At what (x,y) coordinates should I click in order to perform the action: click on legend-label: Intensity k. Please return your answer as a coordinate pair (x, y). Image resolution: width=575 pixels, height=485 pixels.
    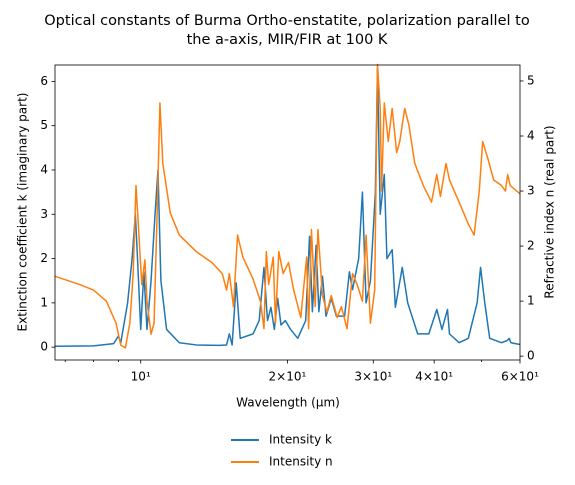
    Looking at the image, I should click on (300, 440).